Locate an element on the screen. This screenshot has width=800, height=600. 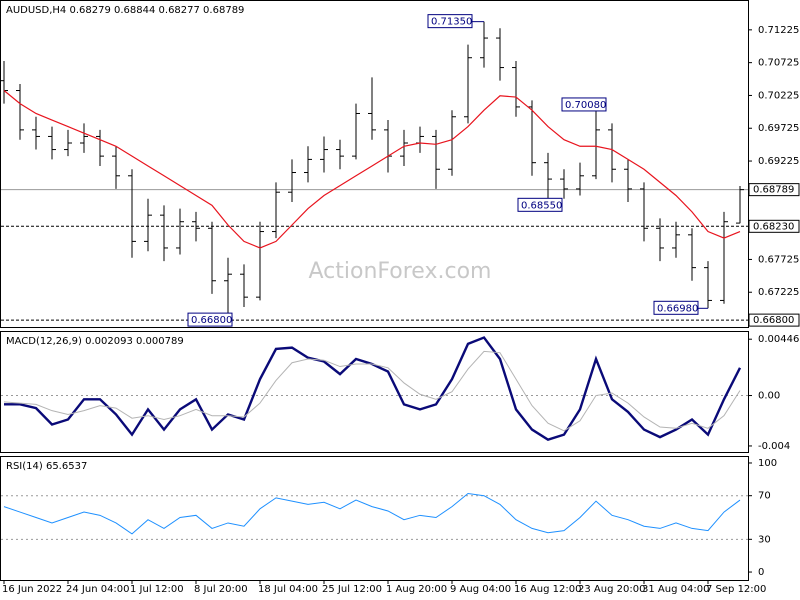
x-tick-label: 24 Jun 04:00 is located at coordinates (98, 589).